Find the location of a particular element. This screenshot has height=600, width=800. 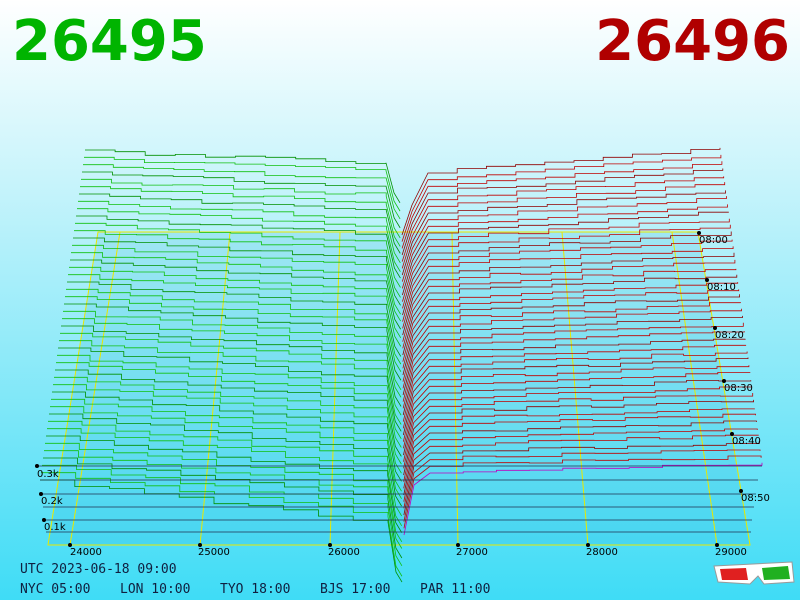

utc-time: UTC 2023-06-18 09:00 is located at coordinates (98, 569).